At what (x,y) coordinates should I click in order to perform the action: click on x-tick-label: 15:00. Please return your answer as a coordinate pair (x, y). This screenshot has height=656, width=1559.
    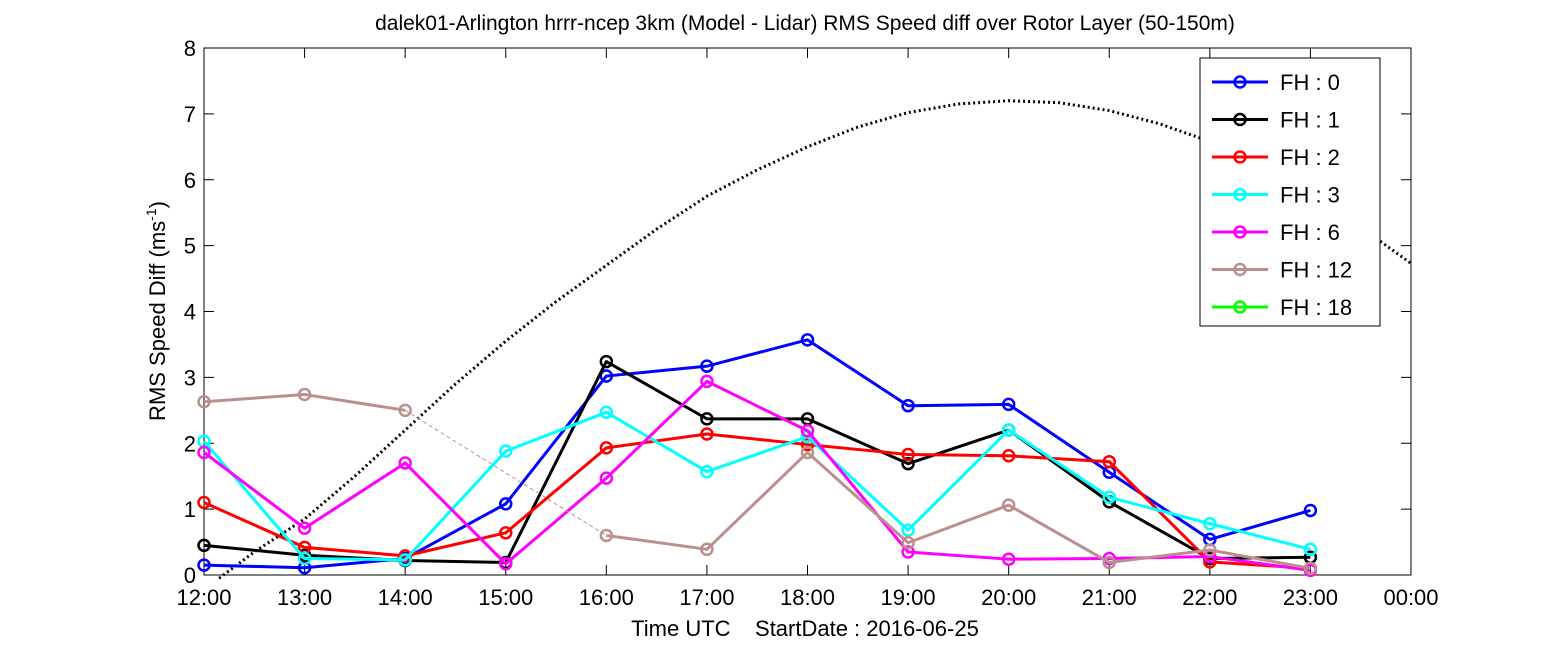
    Looking at the image, I should click on (505, 597).